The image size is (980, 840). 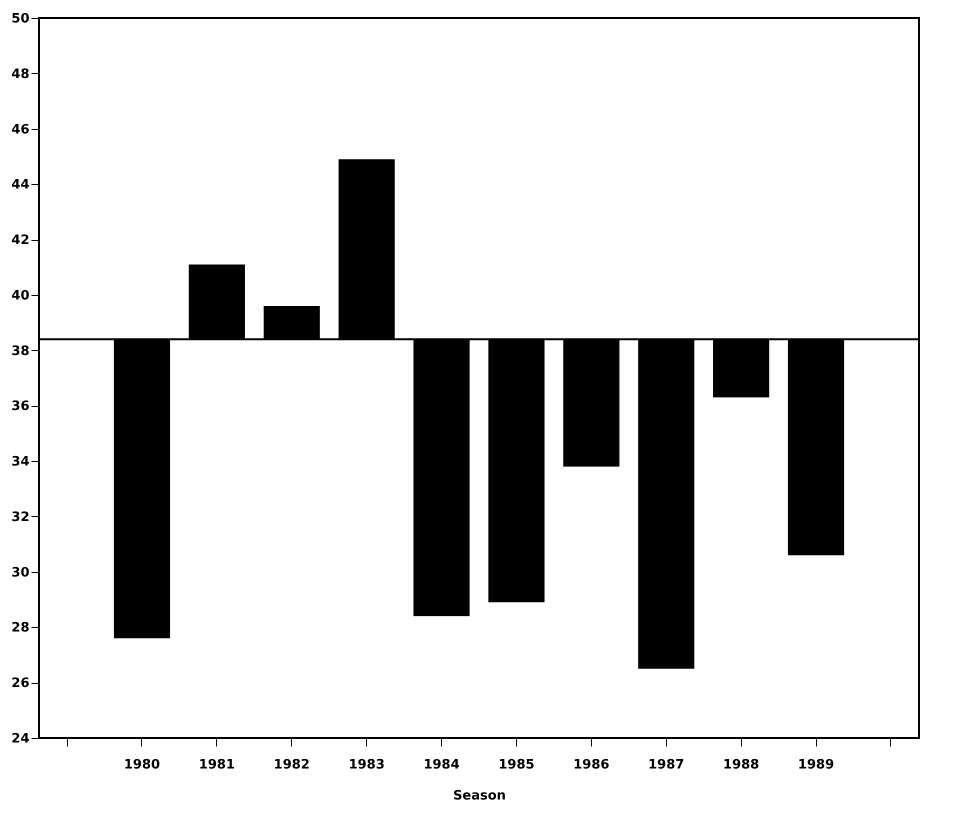 What do you see at coordinates (20, 739) in the screenshot?
I see `y-tick-label: 24` at bounding box center [20, 739].